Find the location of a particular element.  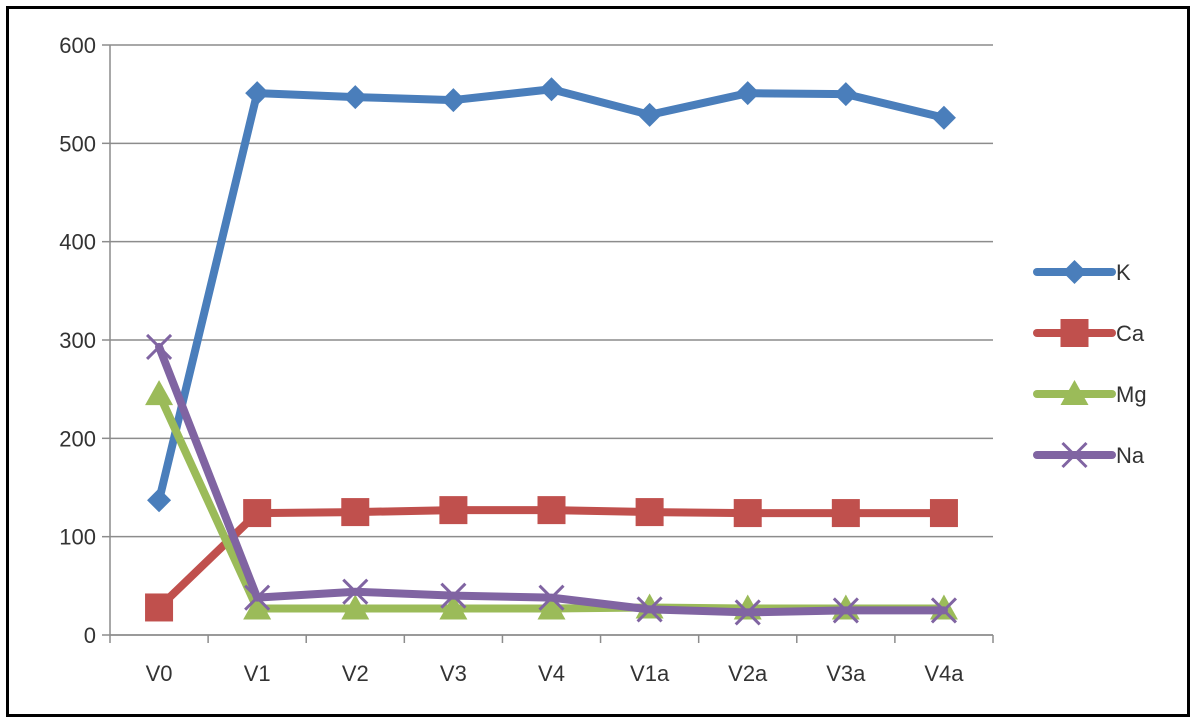

y-axis-ticks: 0 100 200 300 400 500 600 is located at coordinates (84, 340).